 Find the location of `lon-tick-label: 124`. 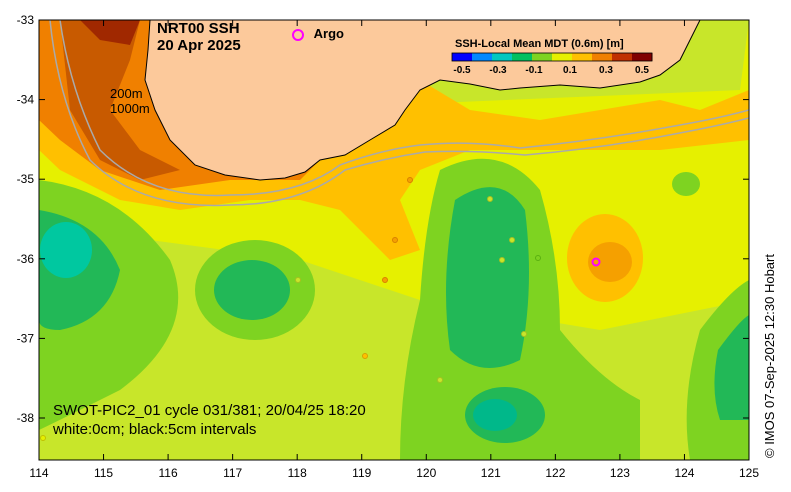

lon-tick-label: 124 is located at coordinates (684, 473).